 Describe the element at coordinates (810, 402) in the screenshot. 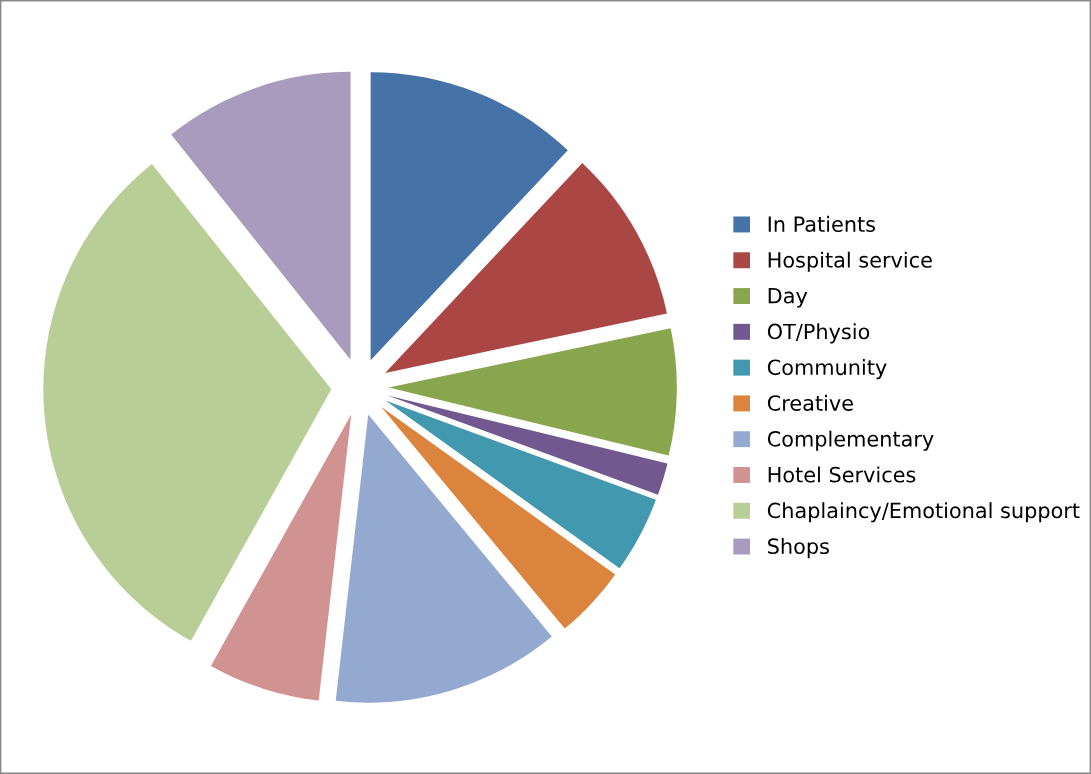

I see `legend-label: Creative` at that location.